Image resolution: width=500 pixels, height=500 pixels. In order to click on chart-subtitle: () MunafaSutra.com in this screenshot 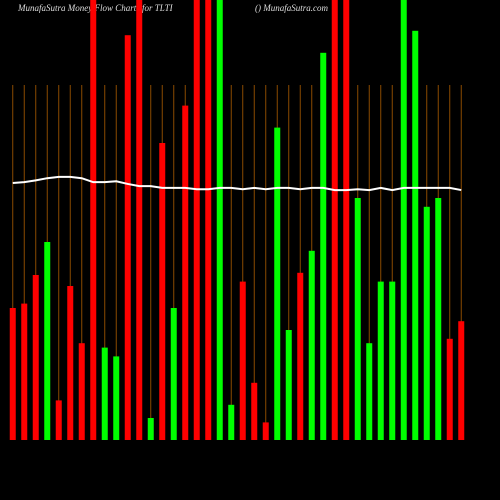, I will do `click(291, 8)`.